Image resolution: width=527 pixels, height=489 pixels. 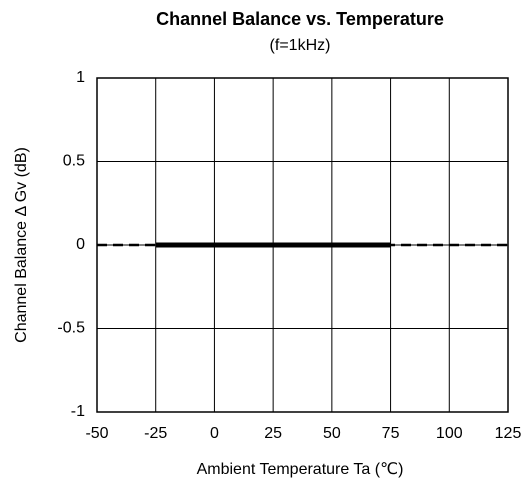 What do you see at coordinates (80, 244) in the screenshot?
I see `y-tick-label: 0` at bounding box center [80, 244].